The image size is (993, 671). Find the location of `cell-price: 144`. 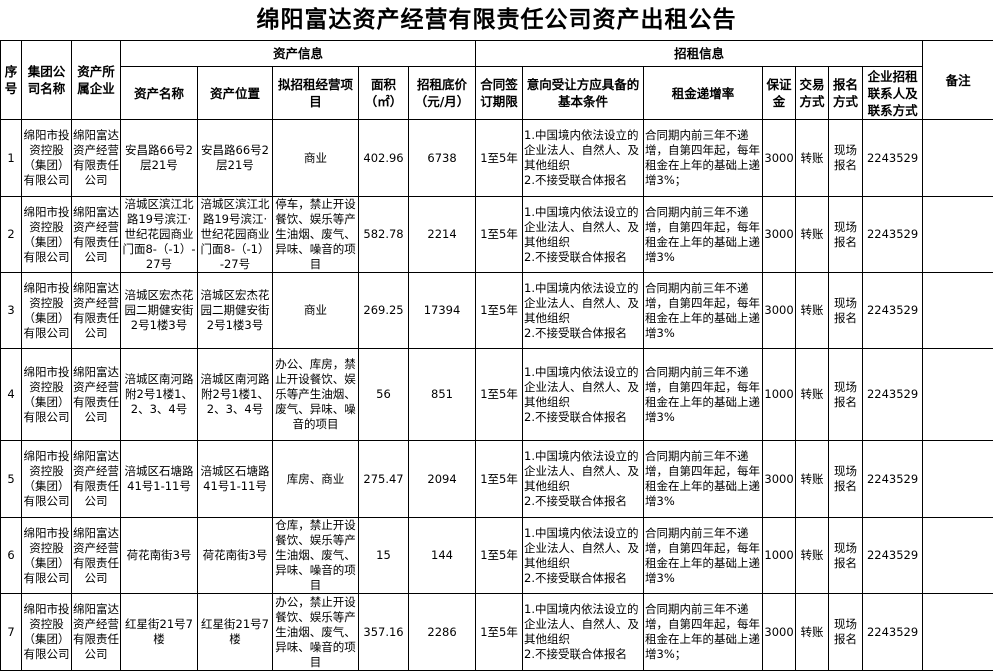

cell-price: 144 is located at coordinates (442, 556).